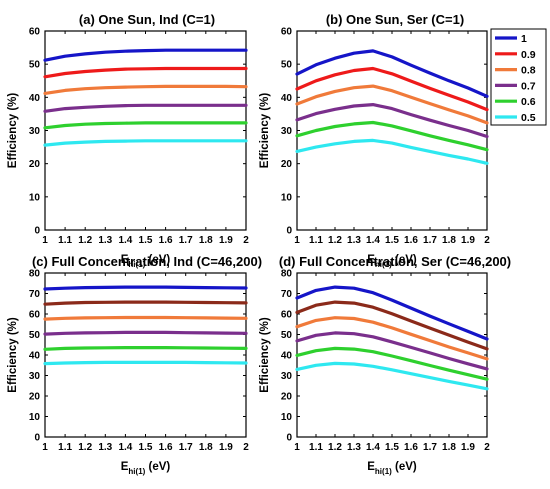  Describe the element at coordinates (145, 355) in the screenshot. I see `plot-frame` at that location.